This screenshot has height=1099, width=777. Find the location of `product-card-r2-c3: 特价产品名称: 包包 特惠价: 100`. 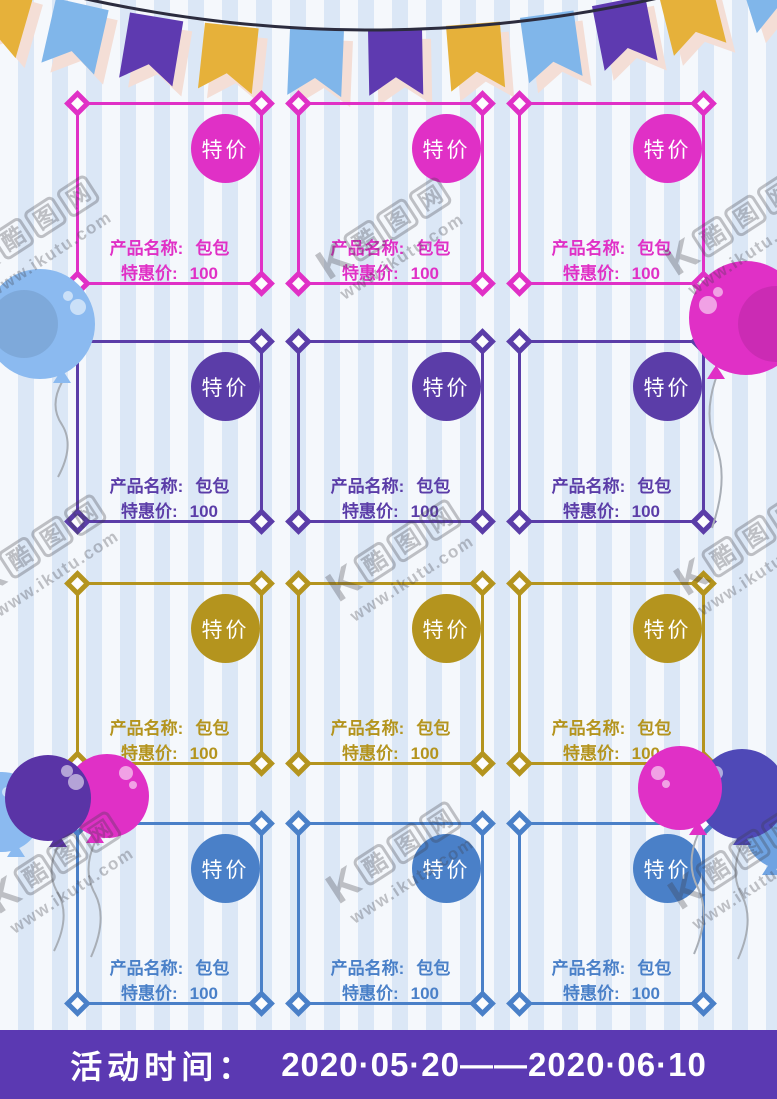

product-card-r2-c3: 特价产品名称: 包包 特惠价: 100 is located at coordinates (611, 431).